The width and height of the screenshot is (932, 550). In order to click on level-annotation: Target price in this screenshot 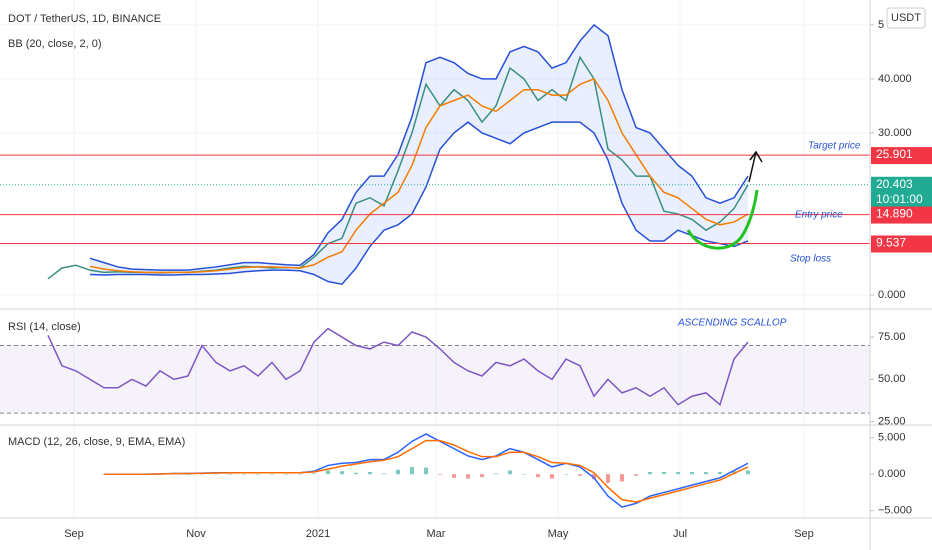, I will do `click(834, 146)`.